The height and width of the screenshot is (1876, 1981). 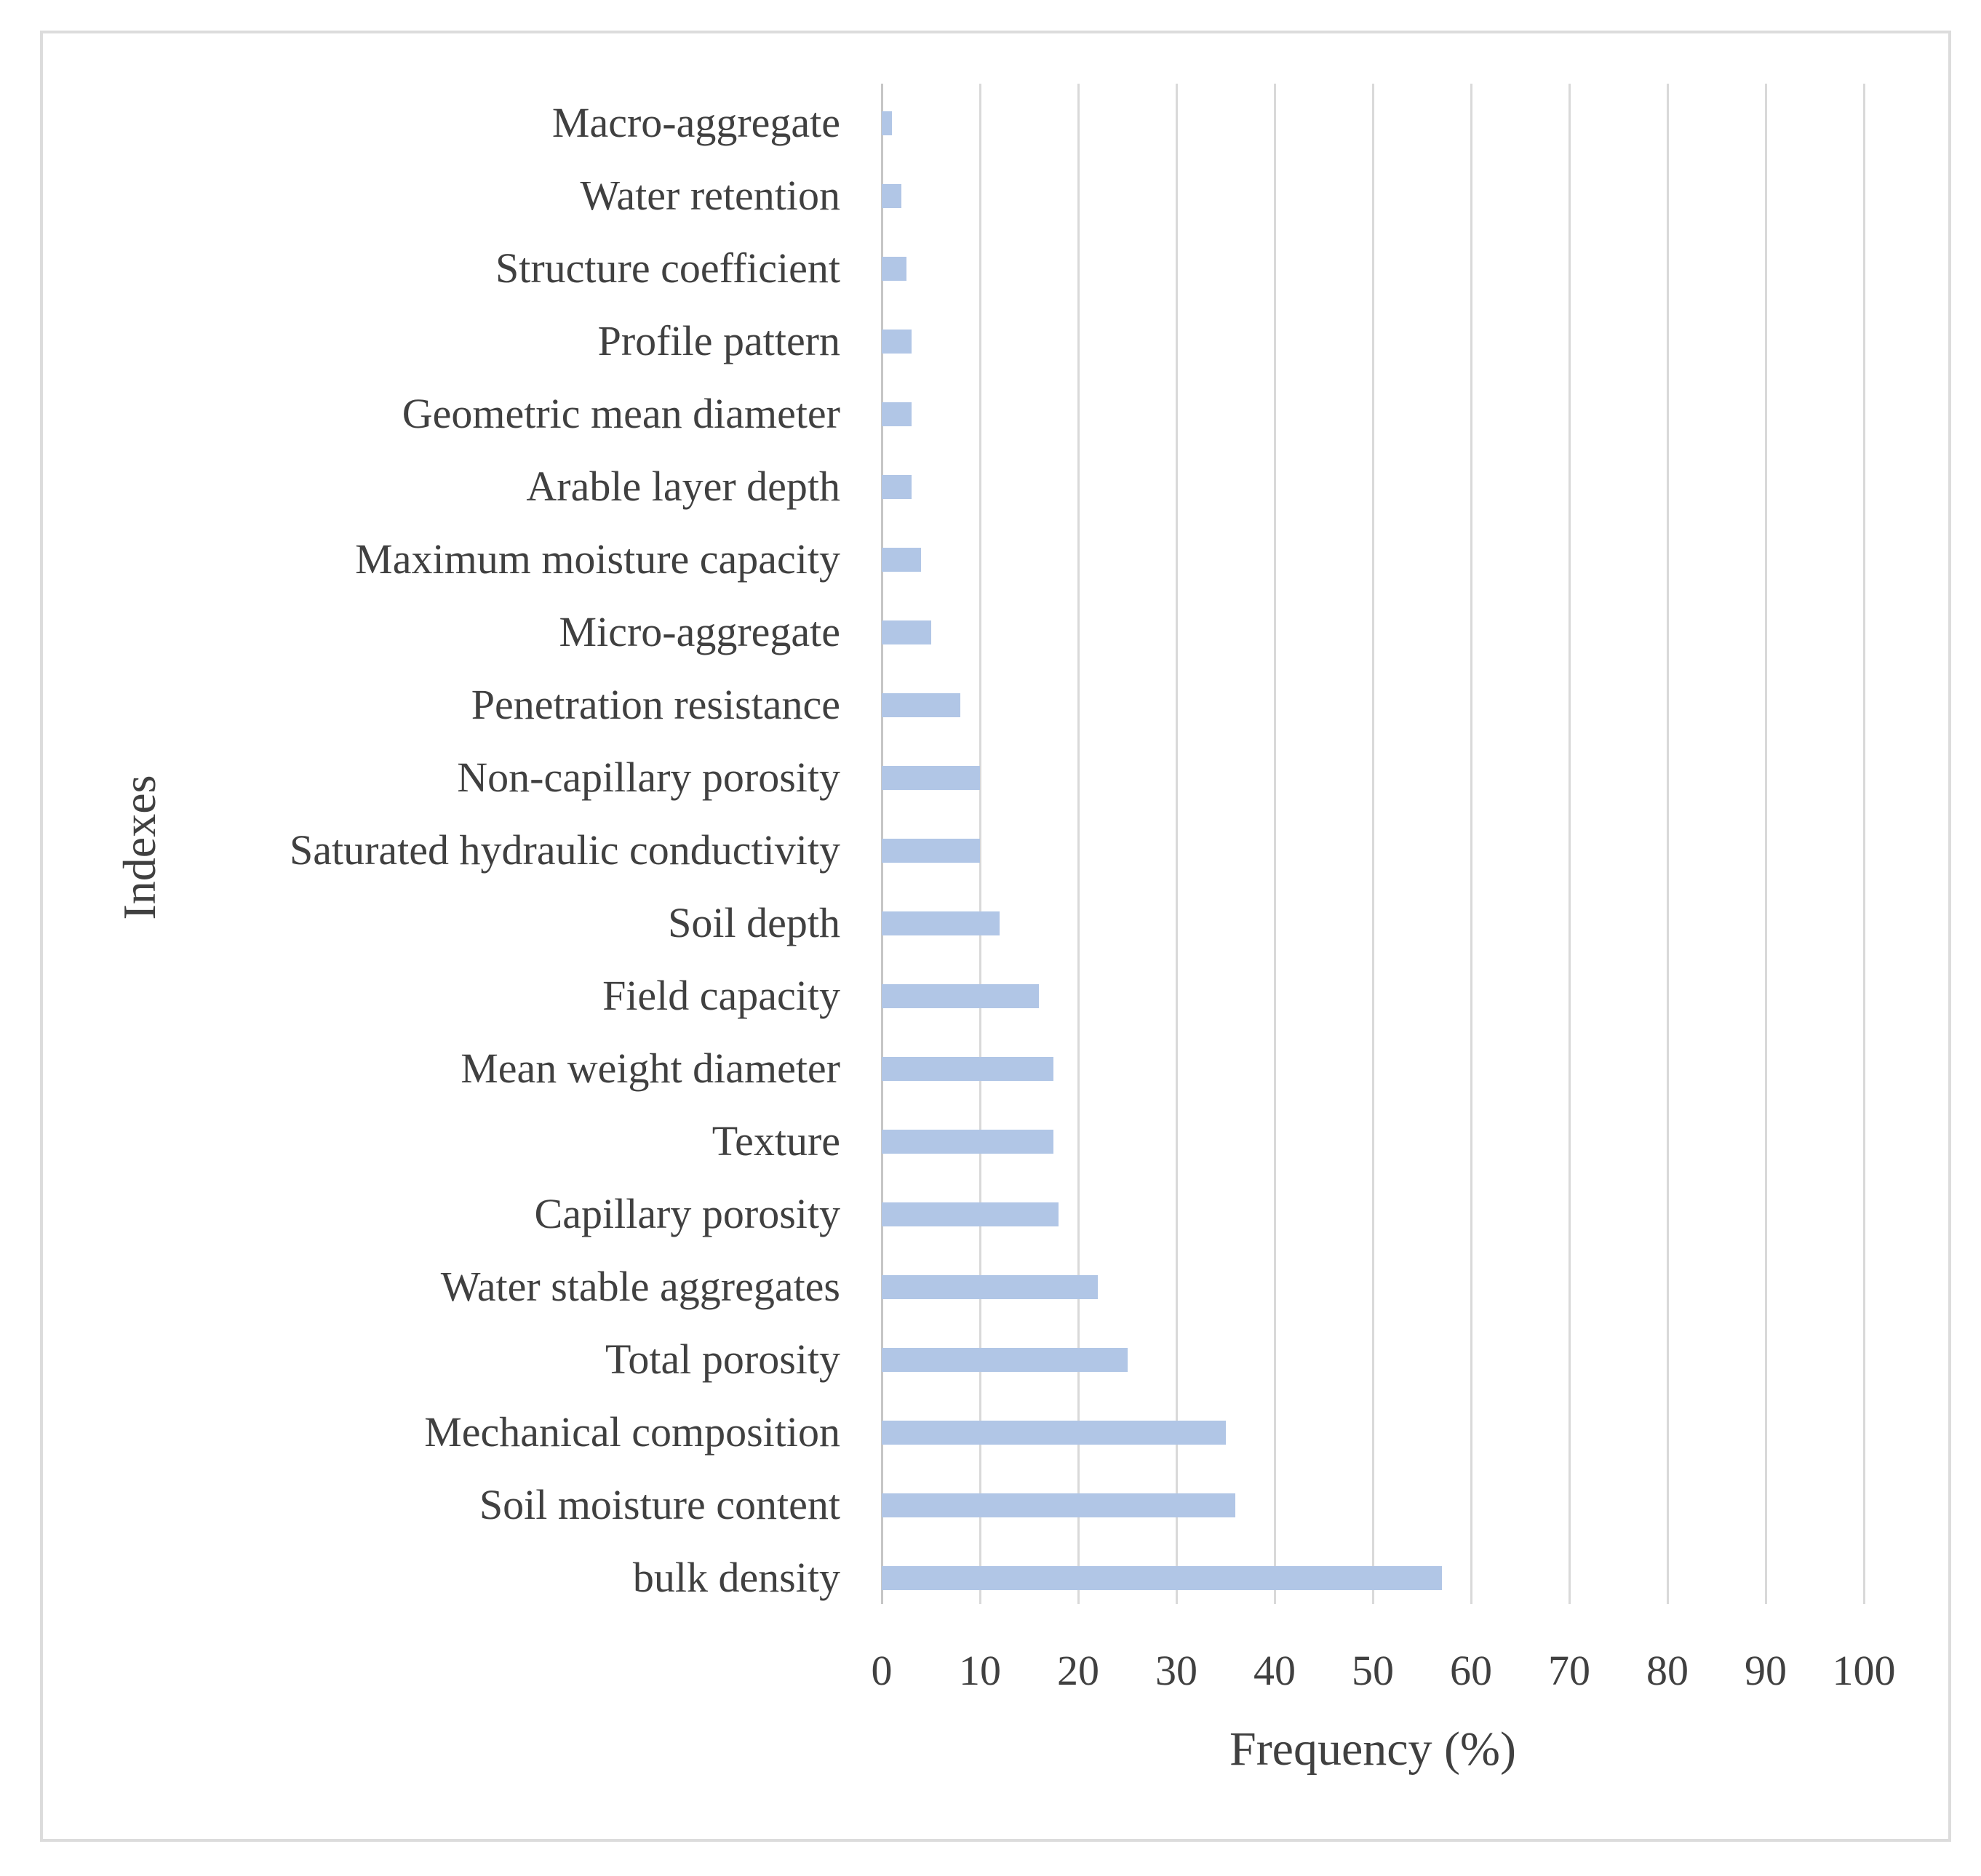 I want to click on tick-label: 100, so click(x=1864, y=1671).